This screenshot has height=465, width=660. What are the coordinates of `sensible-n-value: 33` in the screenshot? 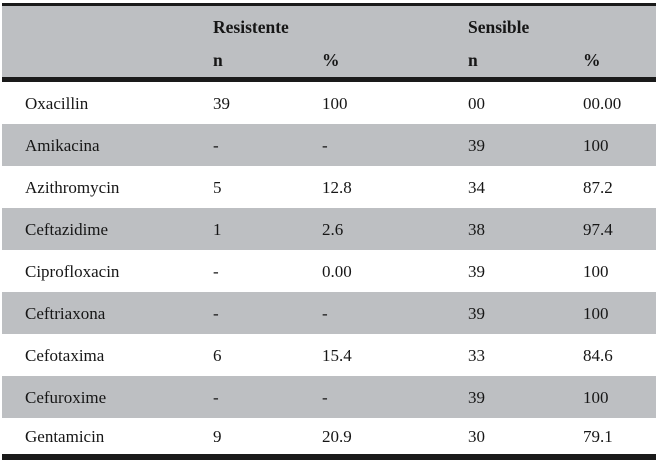 It's located at (476, 355).